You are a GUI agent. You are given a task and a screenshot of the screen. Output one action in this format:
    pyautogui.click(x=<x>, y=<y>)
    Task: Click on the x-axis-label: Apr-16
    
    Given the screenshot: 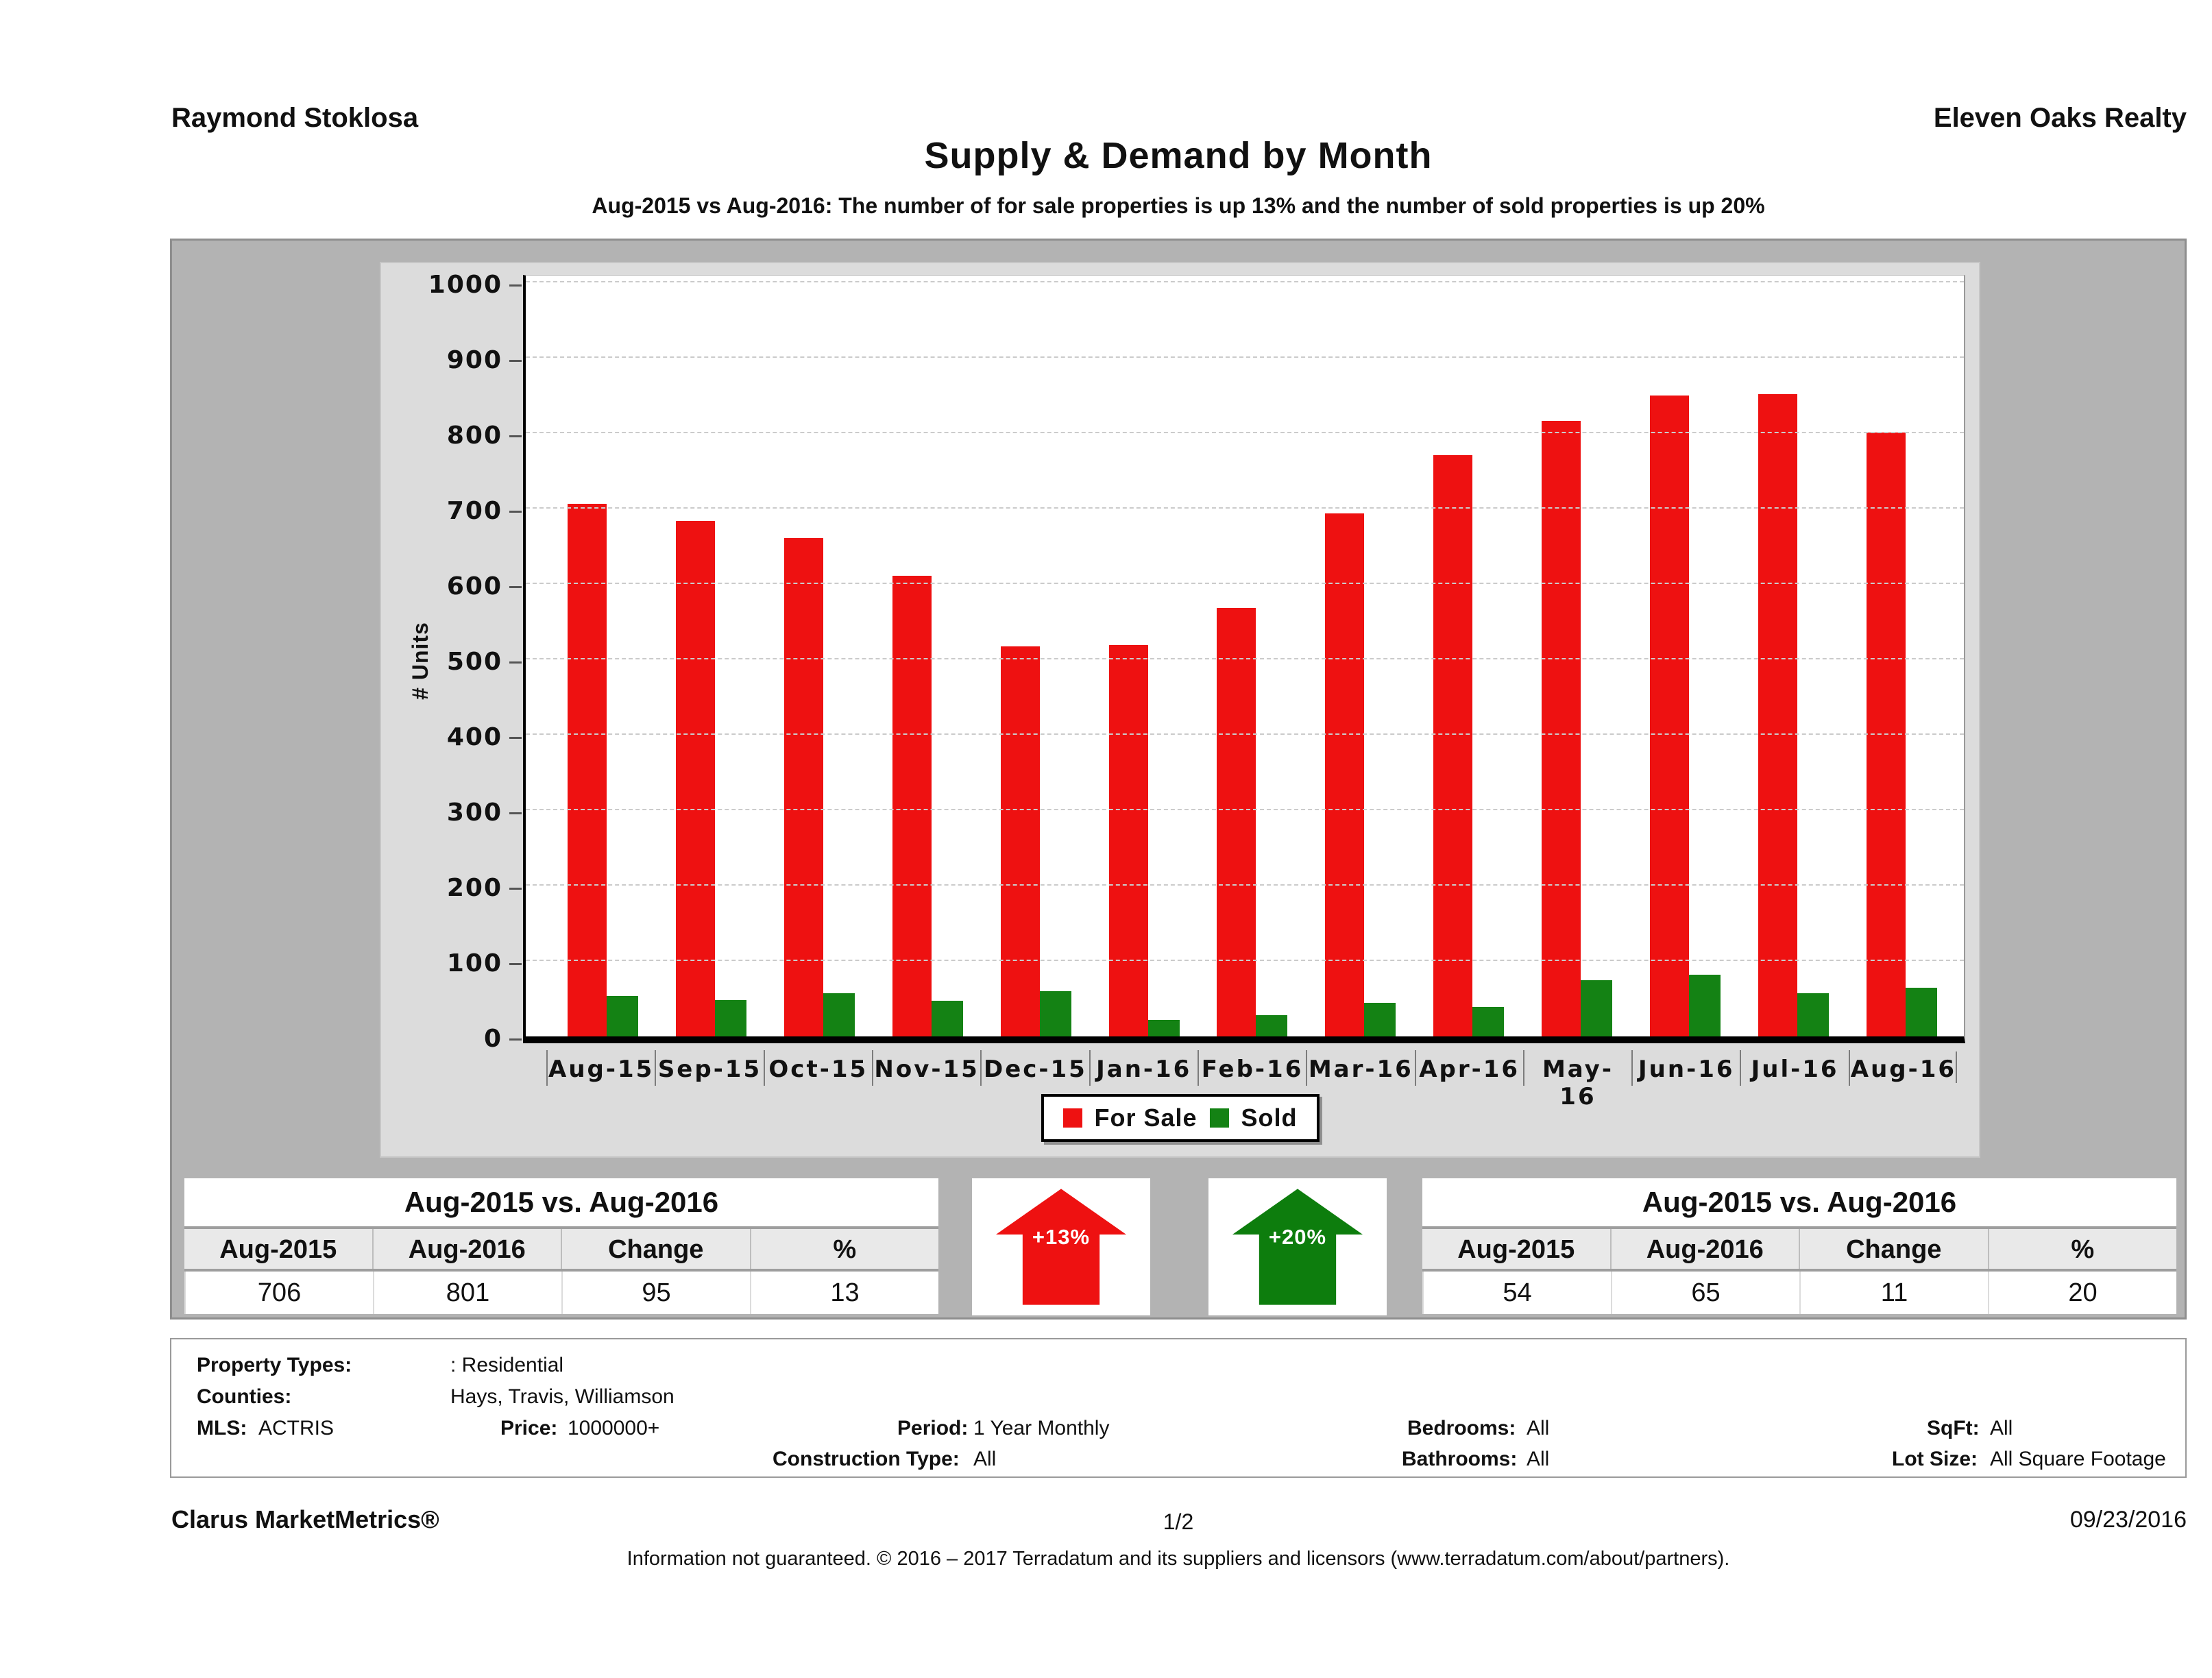 What is the action you would take?
    pyautogui.click(x=1469, y=1068)
    